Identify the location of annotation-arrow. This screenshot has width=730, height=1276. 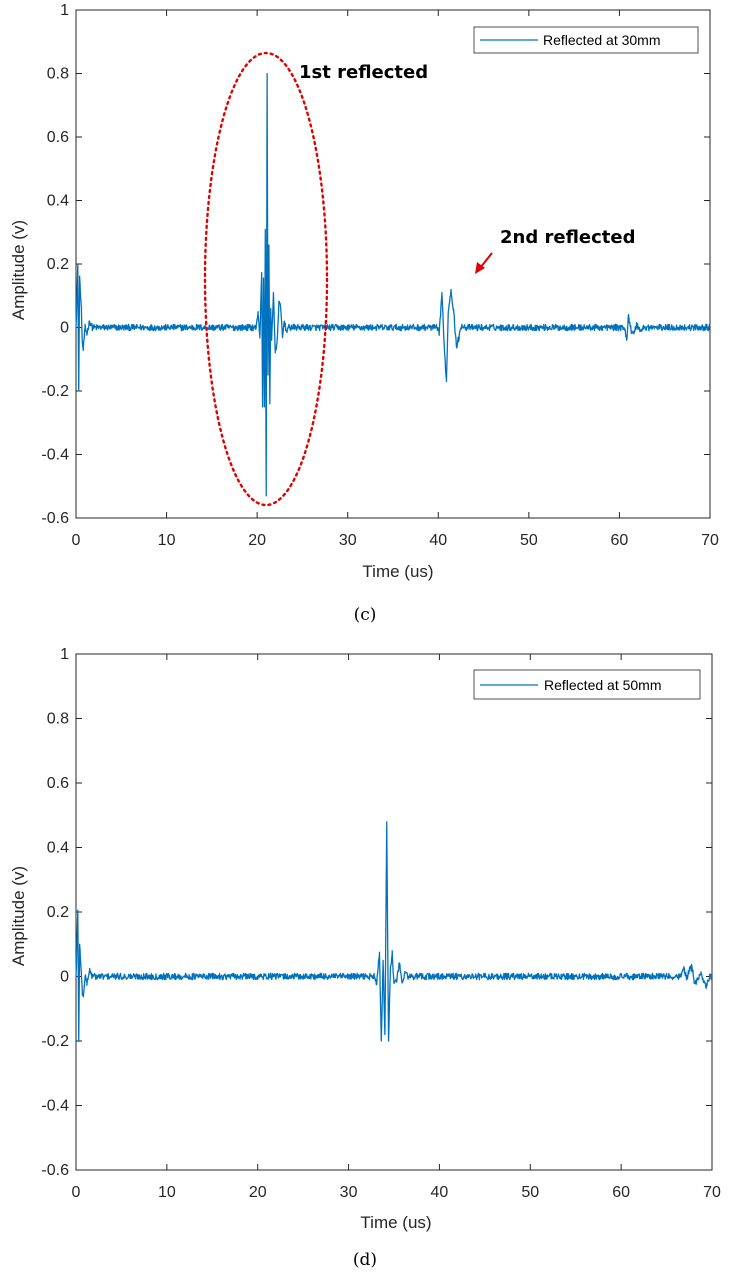
(484, 263).